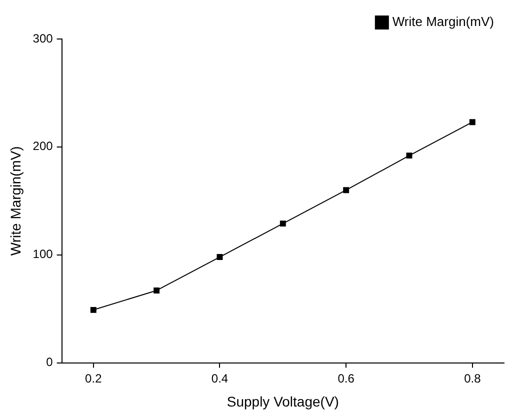  Describe the element at coordinates (443, 22) in the screenshot. I see `legend-label: Write Margin(mV)` at that location.